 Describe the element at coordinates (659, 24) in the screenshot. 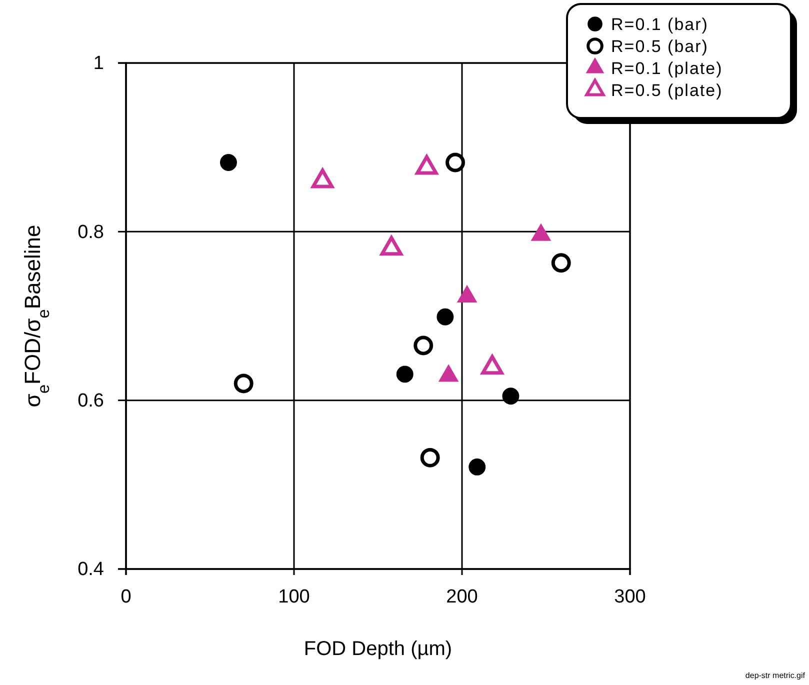

I see `legend-label: R=0.1 (bar)` at that location.